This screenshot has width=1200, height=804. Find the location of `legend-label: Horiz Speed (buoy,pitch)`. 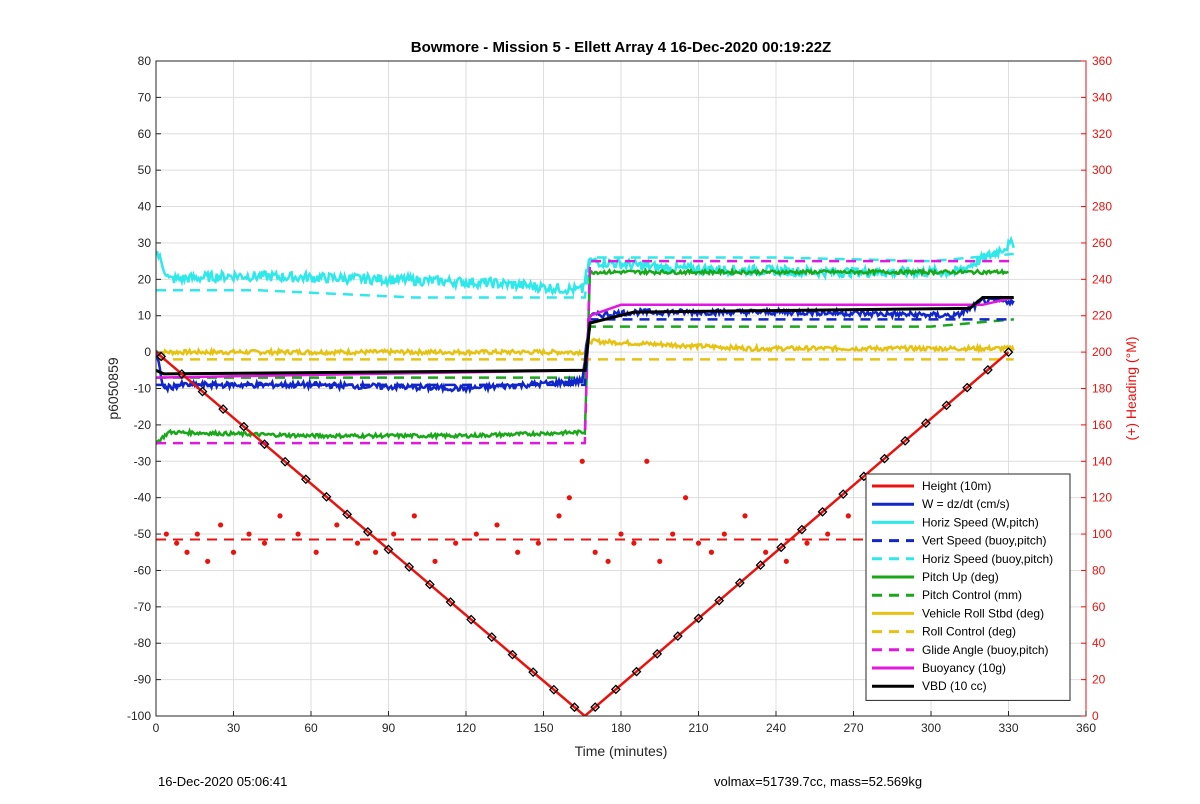

legend-label: Horiz Speed (buoy,pitch) is located at coordinates (987, 559).